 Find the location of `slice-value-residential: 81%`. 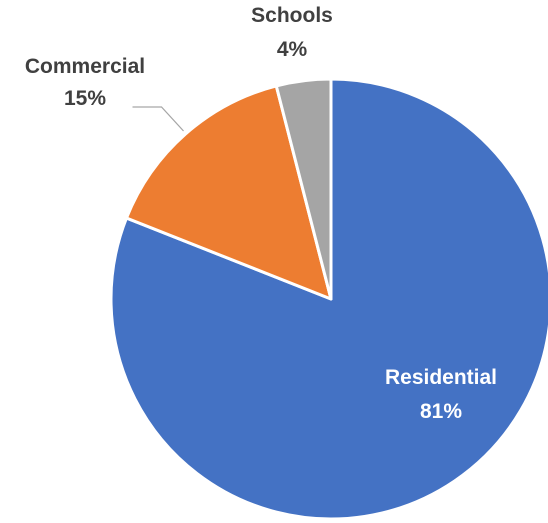

slice-value-residential: 81% is located at coordinates (441, 411).